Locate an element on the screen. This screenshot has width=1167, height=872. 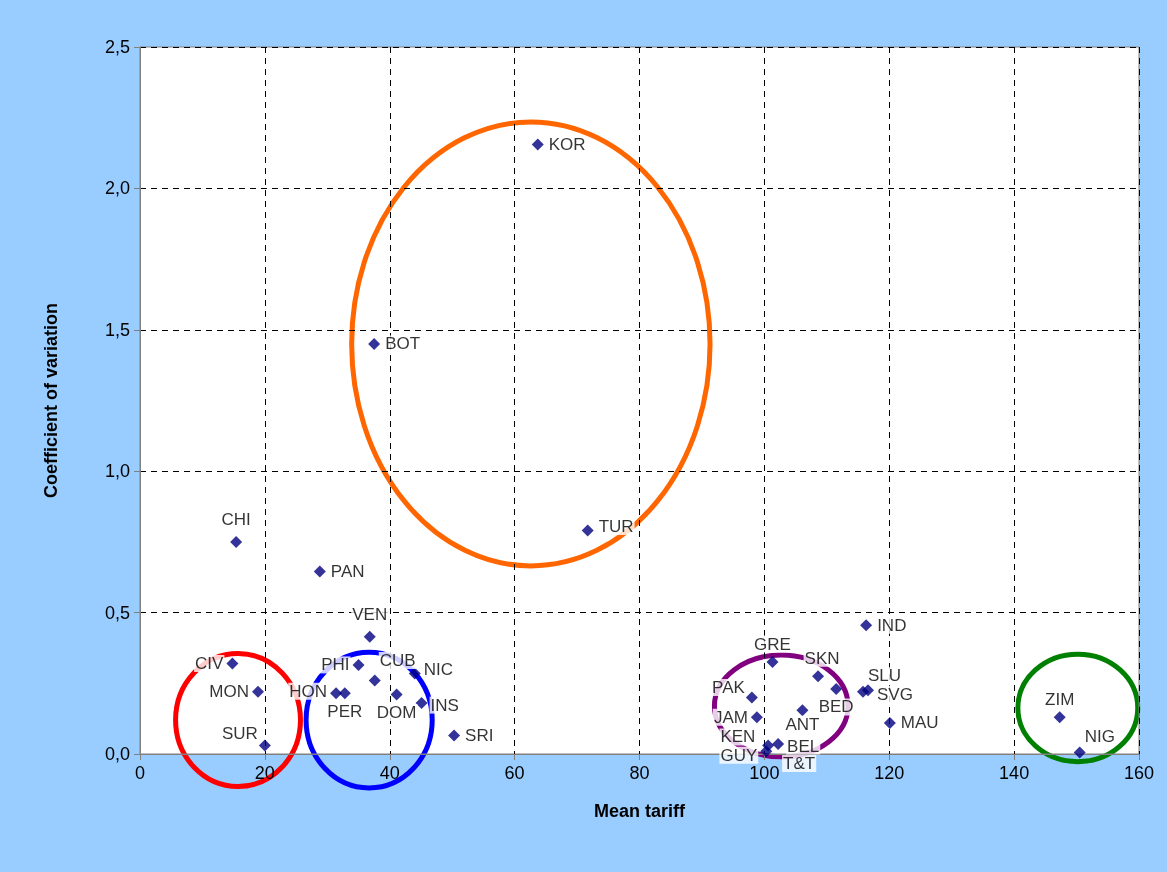
y-tick-label: 1,5 is located at coordinates (117, 329).